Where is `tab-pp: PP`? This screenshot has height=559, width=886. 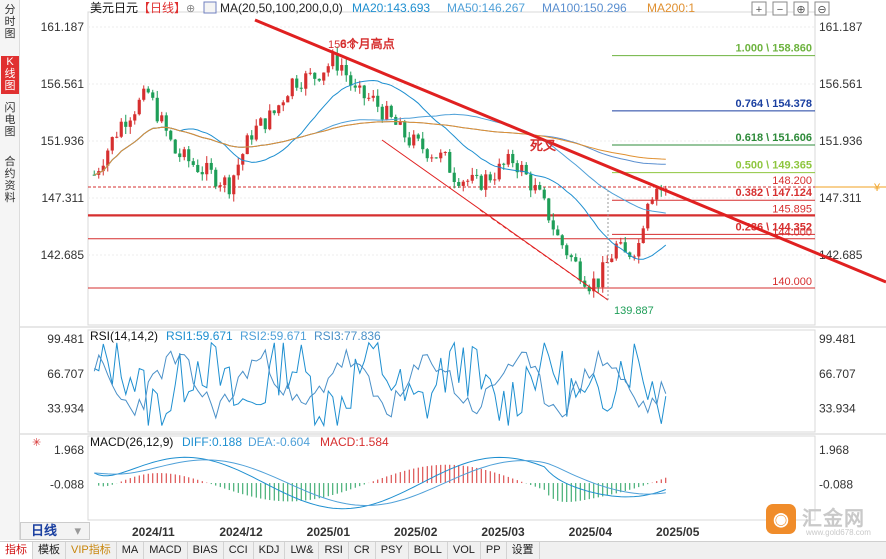 tab-pp: PP is located at coordinates (494, 550).